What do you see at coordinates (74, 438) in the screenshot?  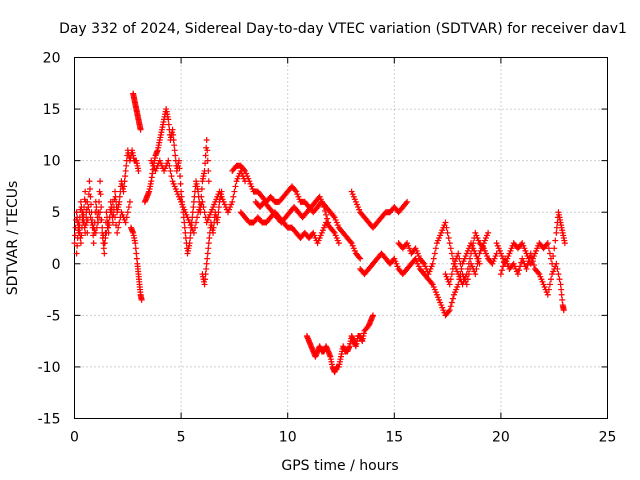 I see `x-tick-label: 0` at bounding box center [74, 438].